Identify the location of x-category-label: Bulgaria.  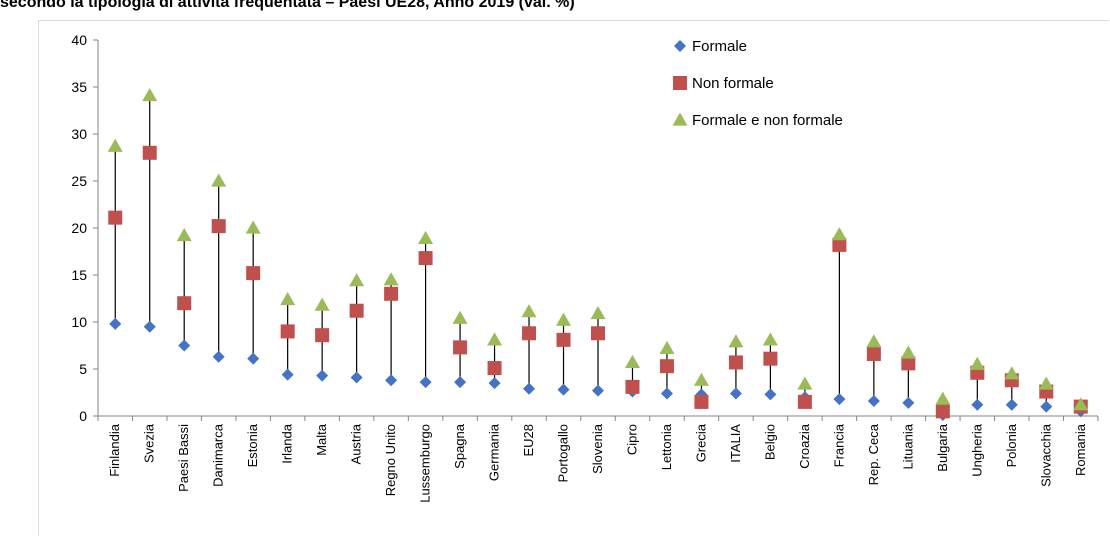
(942, 447).